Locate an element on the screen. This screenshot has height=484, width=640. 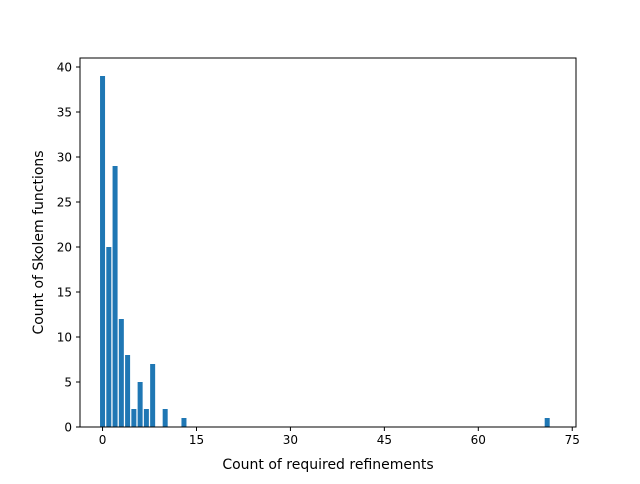
x-axis-ticks: 0 15 30 45 60 75 is located at coordinates (339, 437).